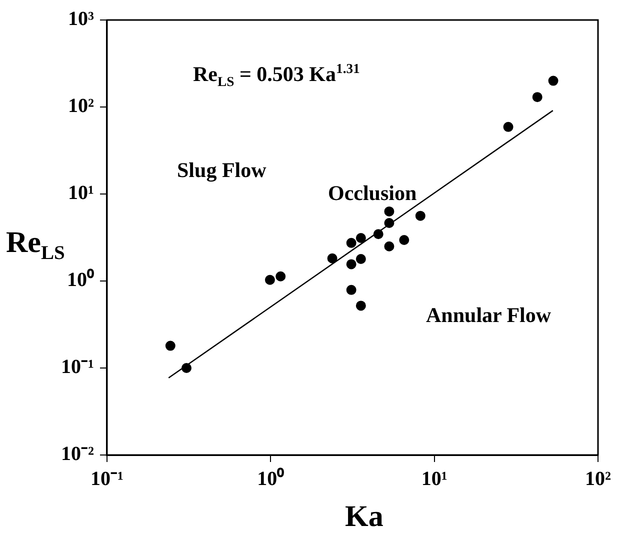 The width and height of the screenshot is (624, 543). What do you see at coordinates (107, 479) in the screenshot?
I see `x-tick-label: 10⁻¹` at bounding box center [107, 479].